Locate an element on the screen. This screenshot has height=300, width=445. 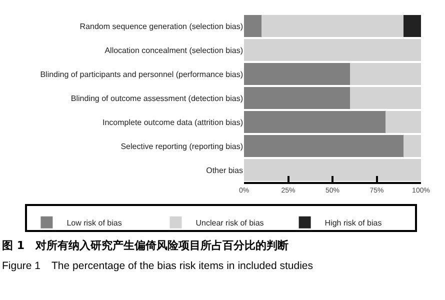
legend-label: Unclear risk of bias is located at coordinates (230, 223).